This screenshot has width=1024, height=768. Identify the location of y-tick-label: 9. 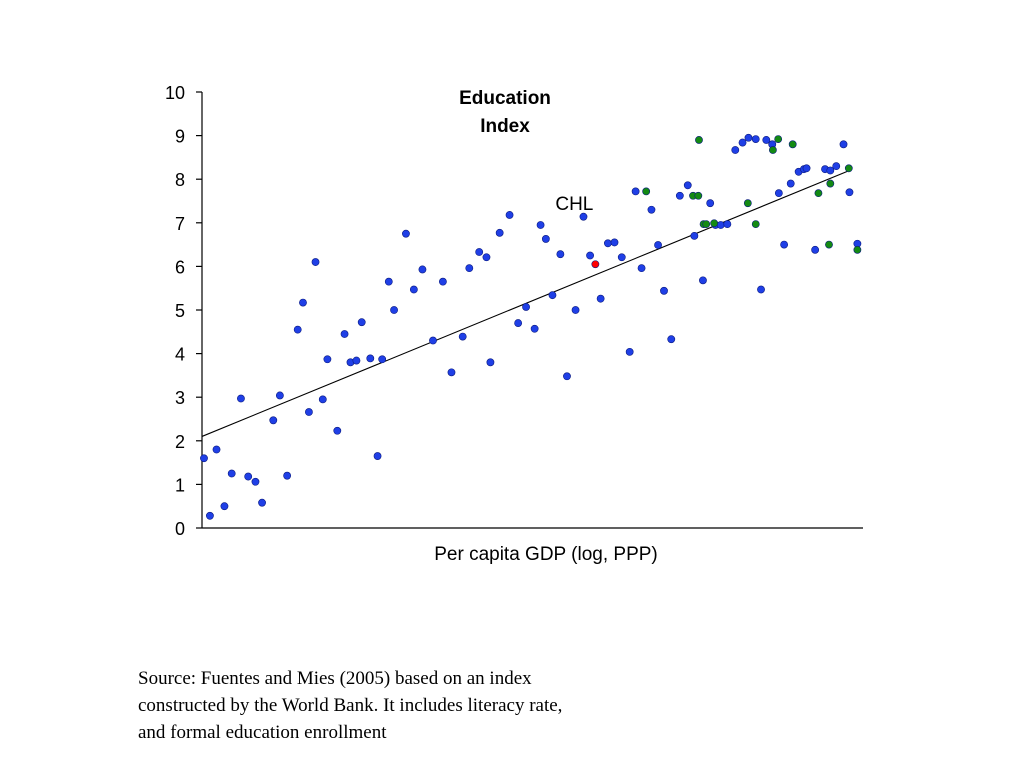
(180, 137).